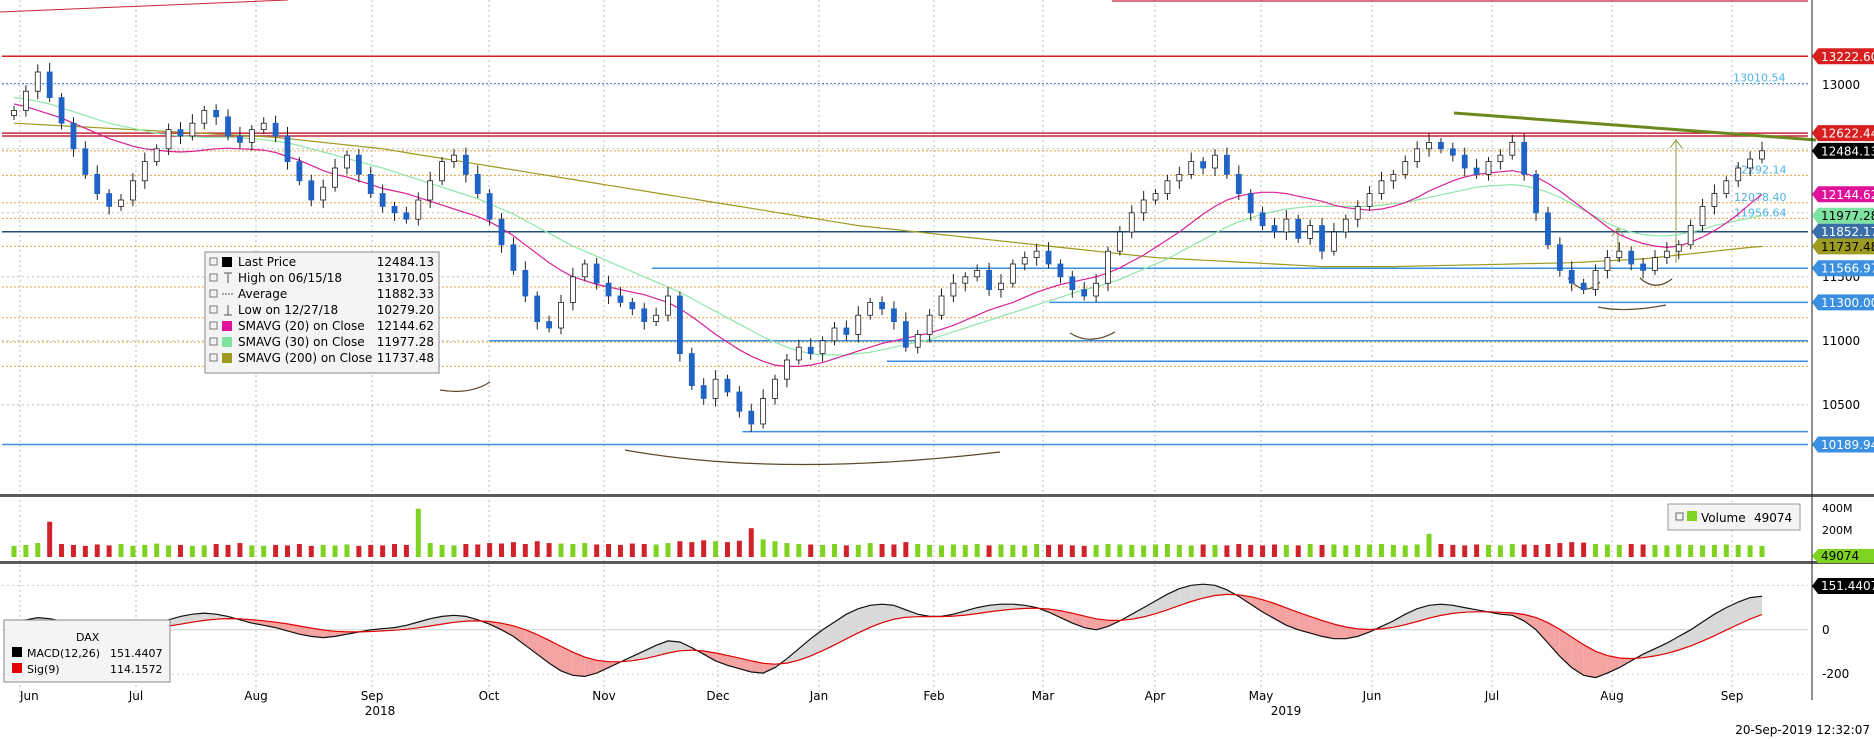 The height and width of the screenshot is (739, 1874). I want to click on volume-legend-label: Volume, so click(1723, 518).